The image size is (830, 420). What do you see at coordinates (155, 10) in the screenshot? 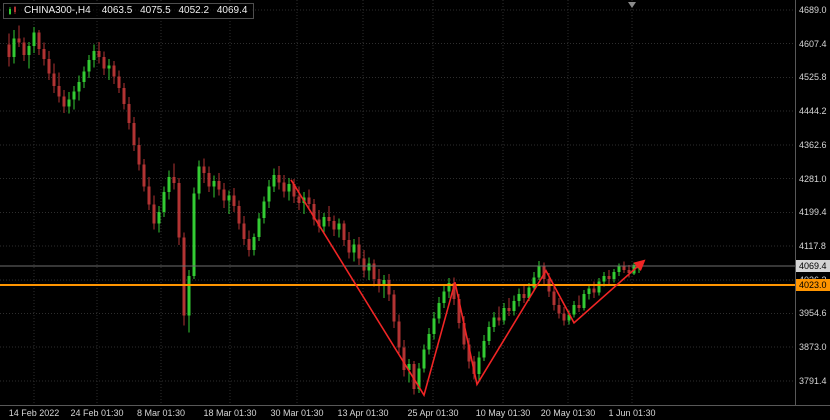
I see `high-value: 4075.5` at bounding box center [155, 10].